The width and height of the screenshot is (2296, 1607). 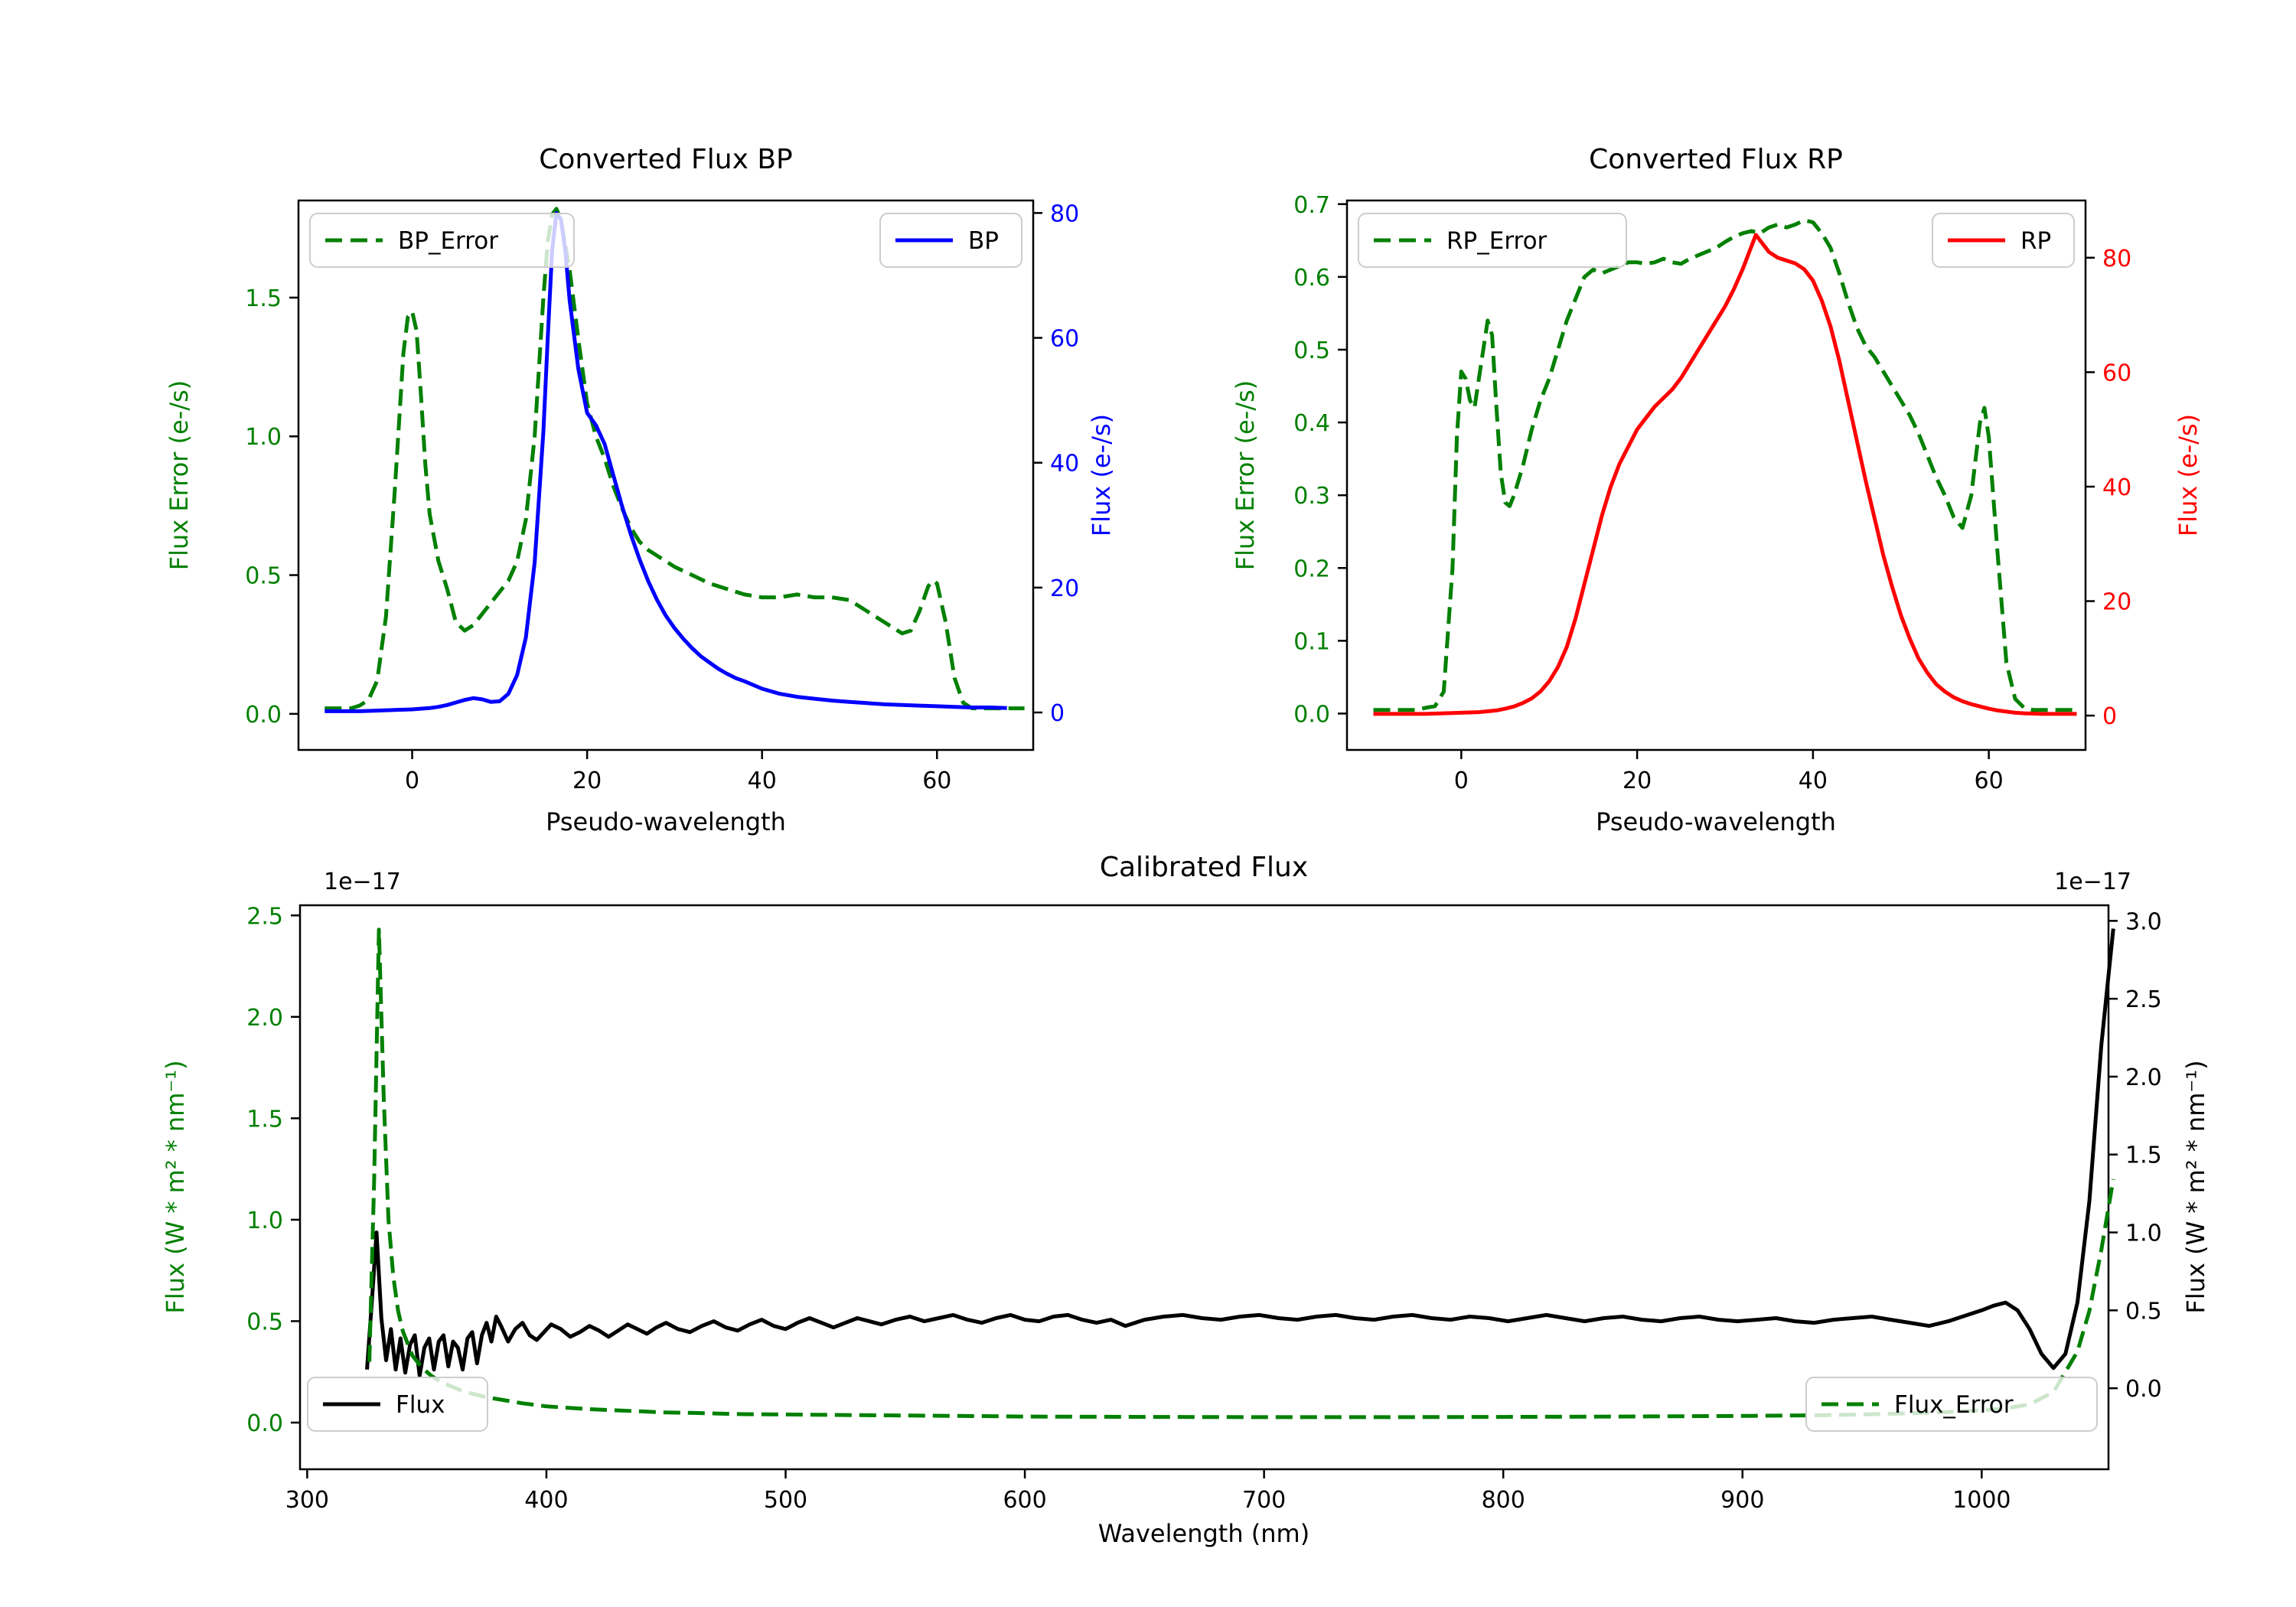 What do you see at coordinates (2143, 1389) in the screenshot?
I see `y-tick-label-right: 0.0` at bounding box center [2143, 1389].